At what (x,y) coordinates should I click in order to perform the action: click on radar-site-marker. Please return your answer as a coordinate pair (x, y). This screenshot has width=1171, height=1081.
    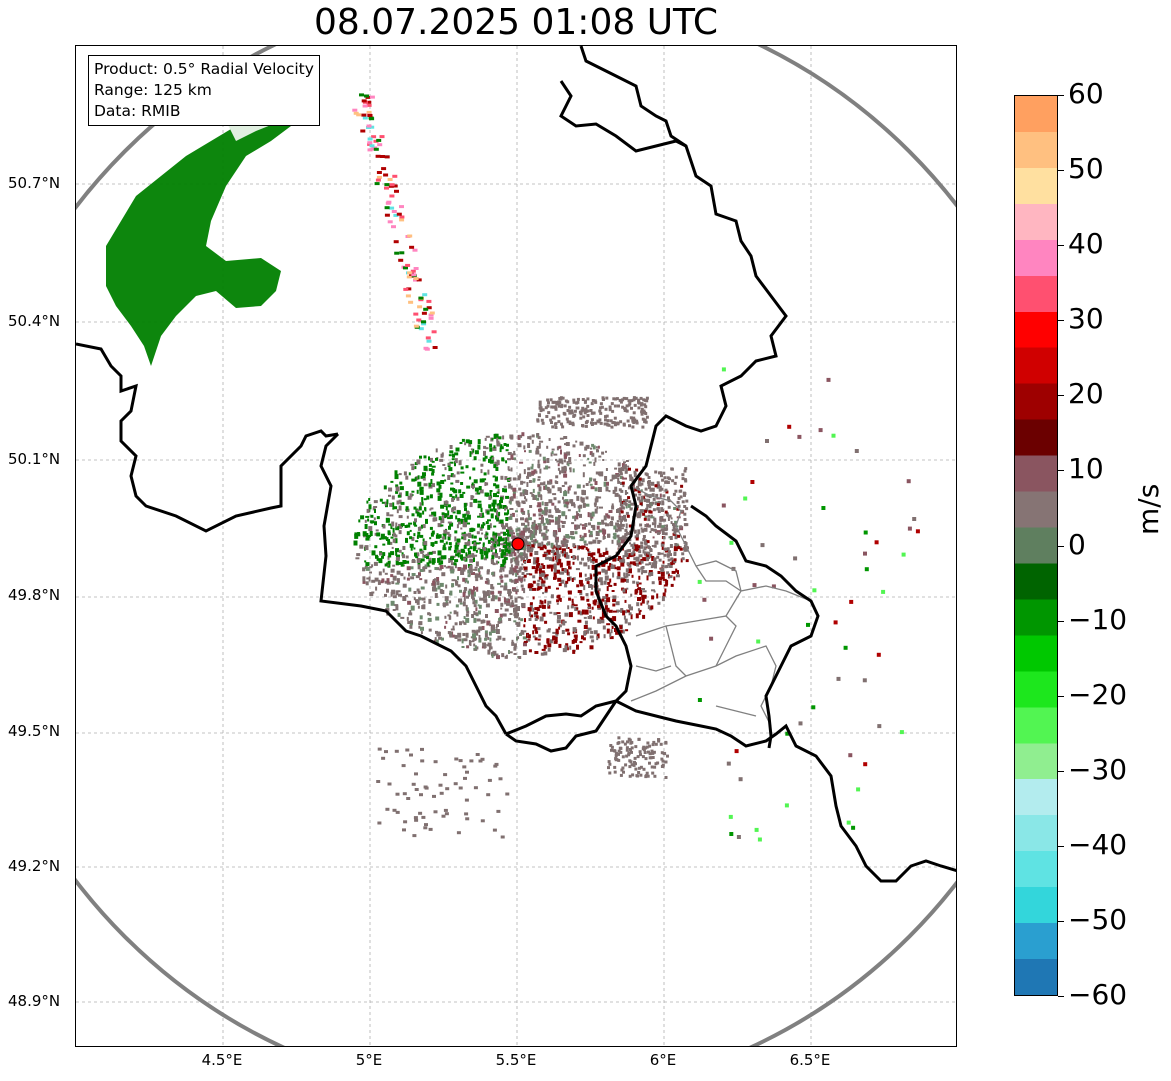
    Looking at the image, I should click on (518, 544).